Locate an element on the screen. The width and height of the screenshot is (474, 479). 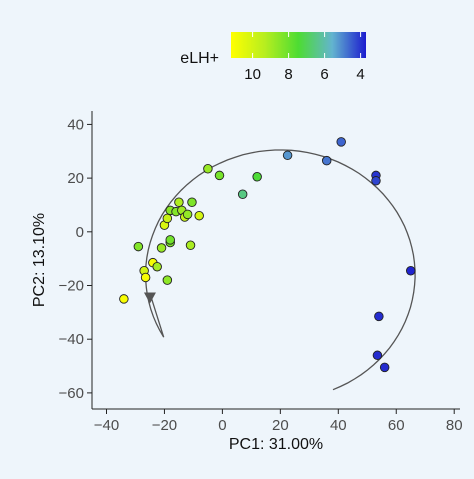
colorbar-ticks: 10 8 6 4 is located at coordinates (304, 57).